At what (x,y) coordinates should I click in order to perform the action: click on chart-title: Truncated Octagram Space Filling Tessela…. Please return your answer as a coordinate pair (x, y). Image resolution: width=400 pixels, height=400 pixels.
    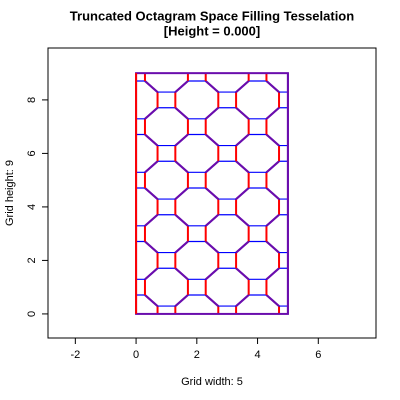
    Looking at the image, I should click on (212, 15).